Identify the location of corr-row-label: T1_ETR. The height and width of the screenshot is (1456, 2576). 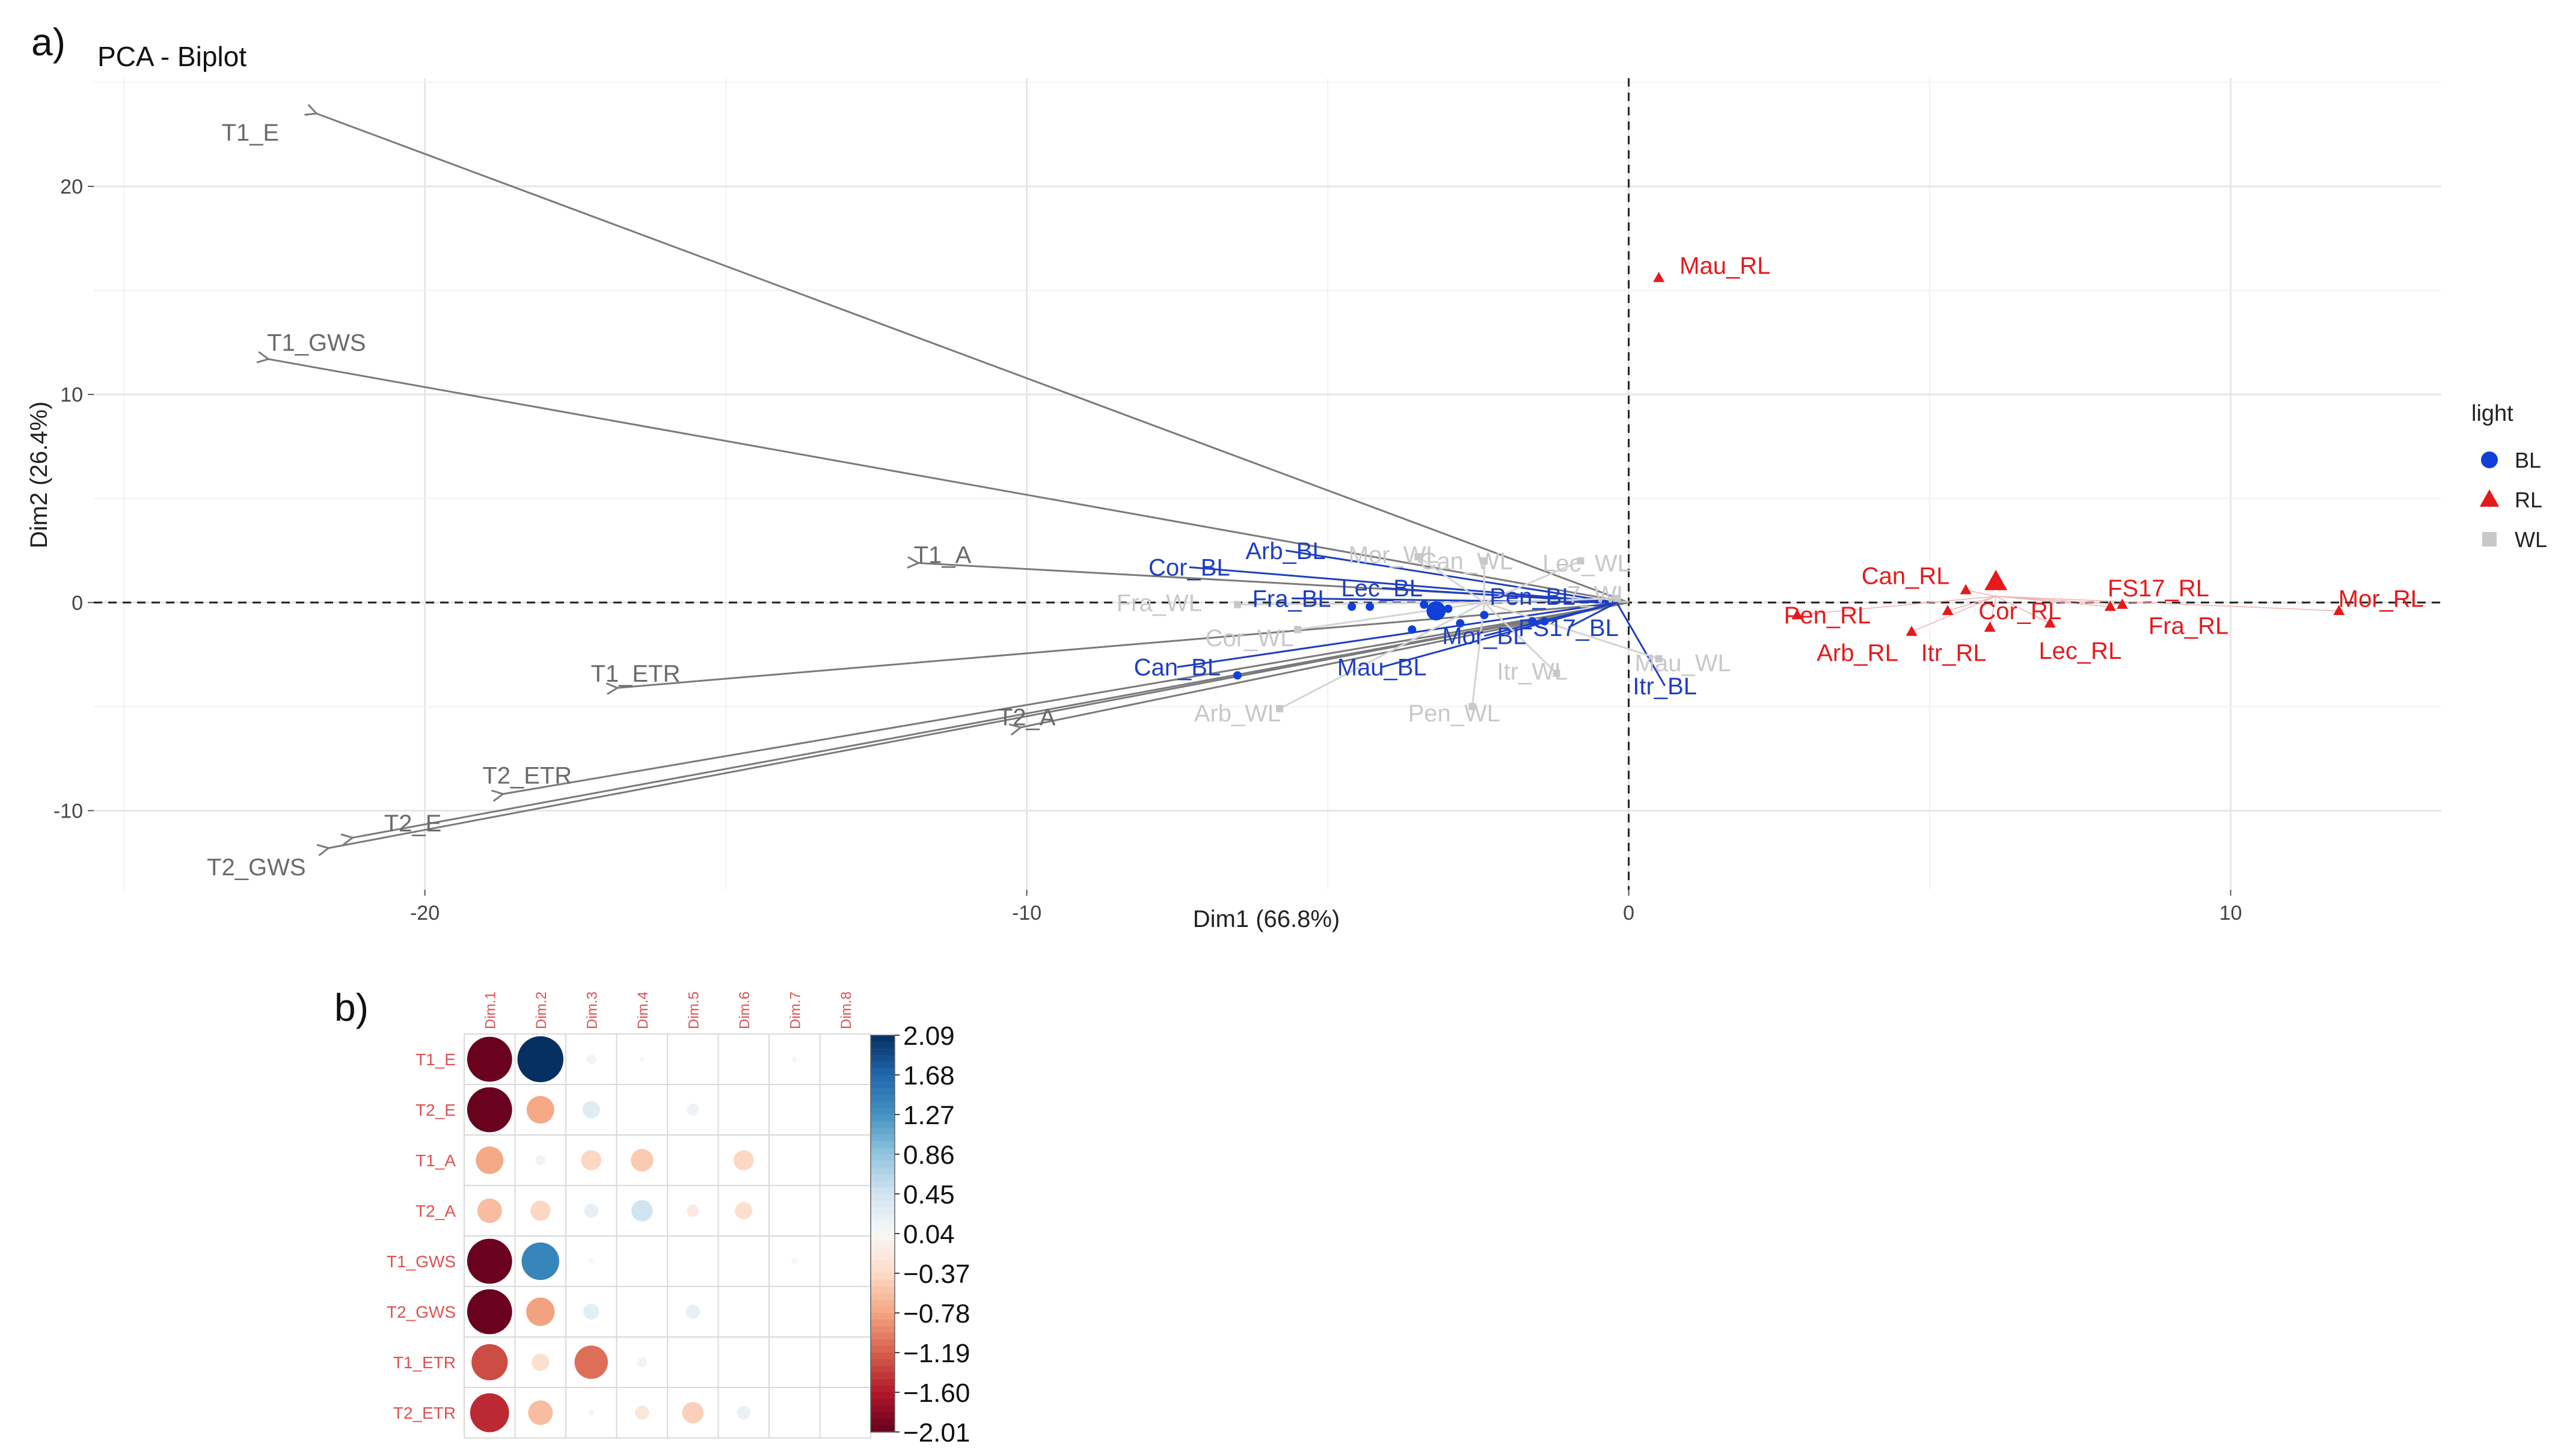
(424, 1362).